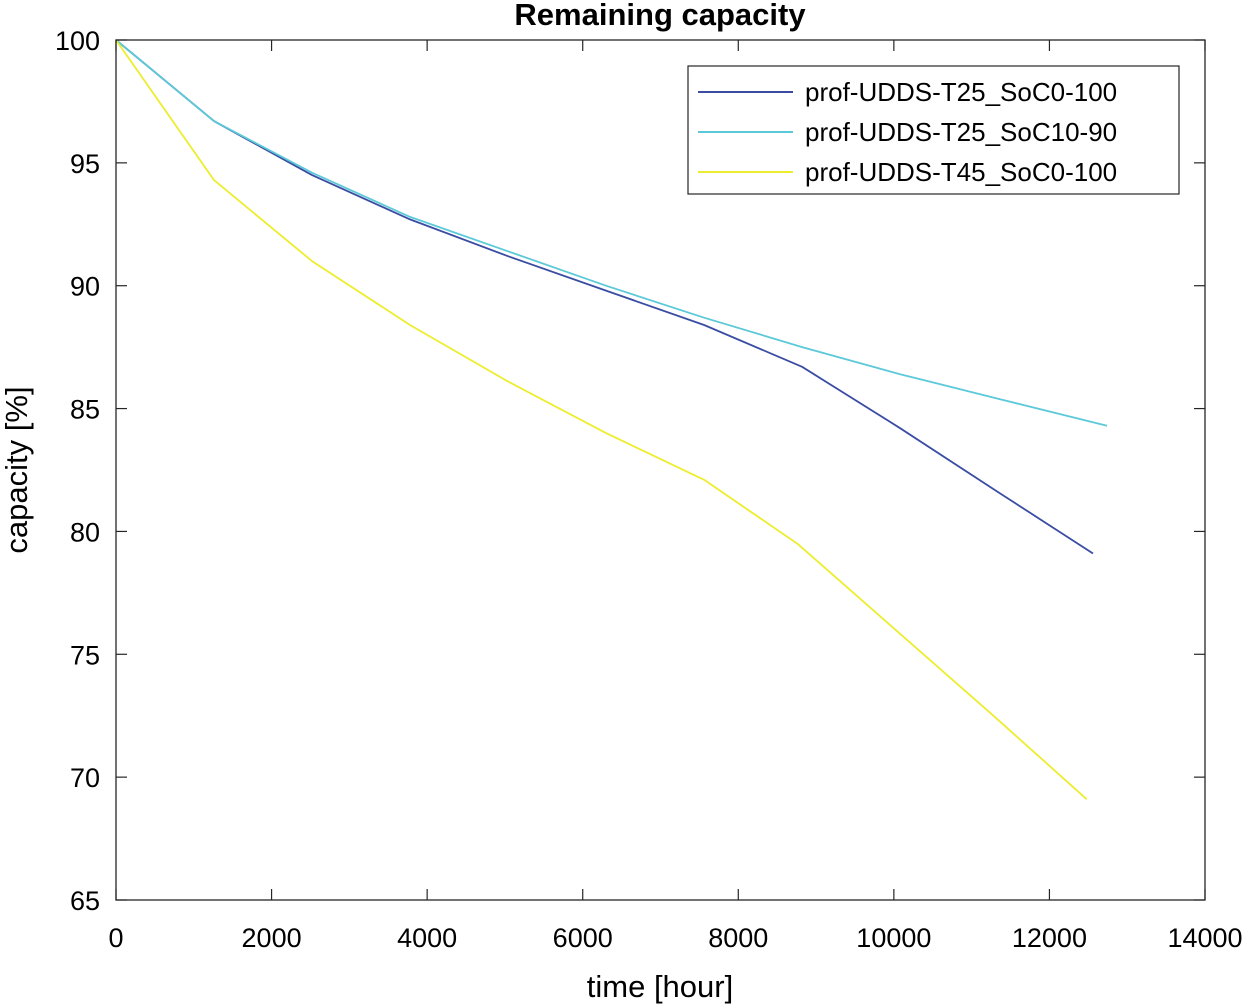 The width and height of the screenshot is (1250, 1005). Describe the element at coordinates (427, 938) in the screenshot. I see `x-tick-label: 4000` at that location.